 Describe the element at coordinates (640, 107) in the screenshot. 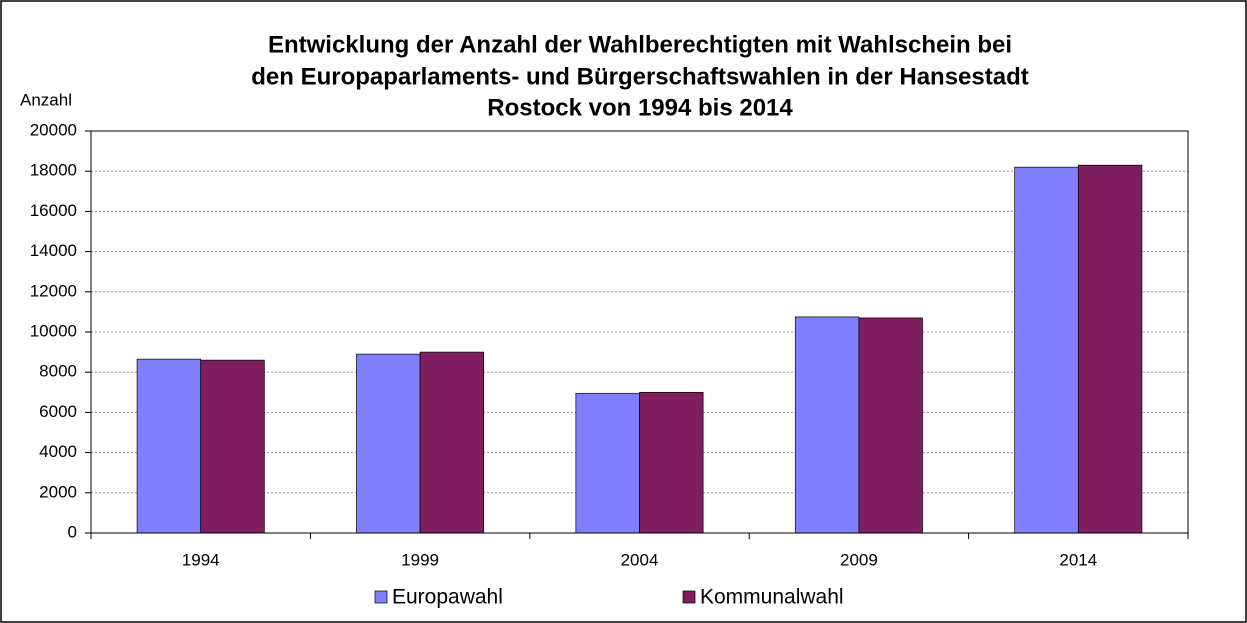

I see `chart-title: Rostock von 1994 bis 2014` at that location.